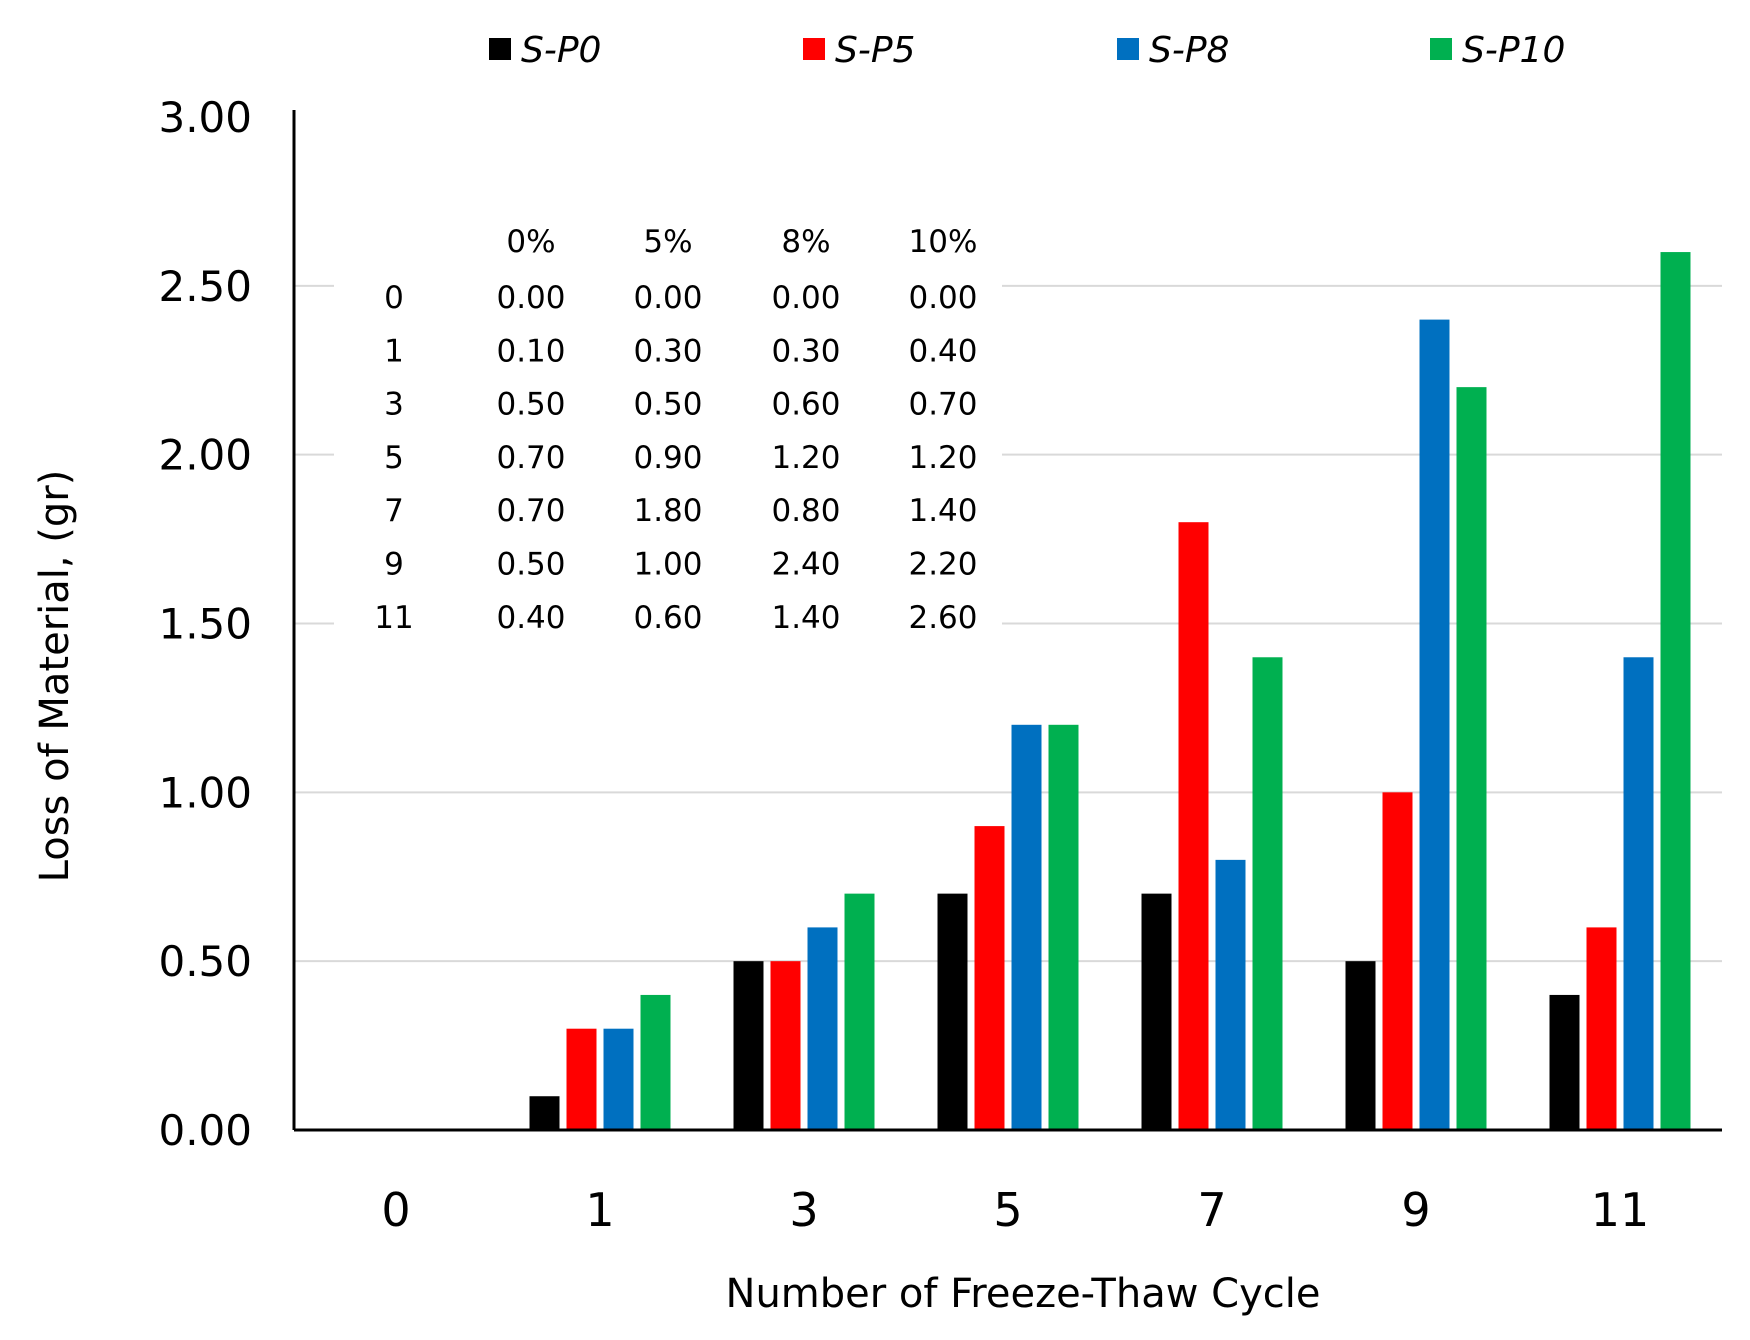  What do you see at coordinates (667, 565) in the screenshot?
I see `data-table-cell: 1.00` at bounding box center [667, 565].